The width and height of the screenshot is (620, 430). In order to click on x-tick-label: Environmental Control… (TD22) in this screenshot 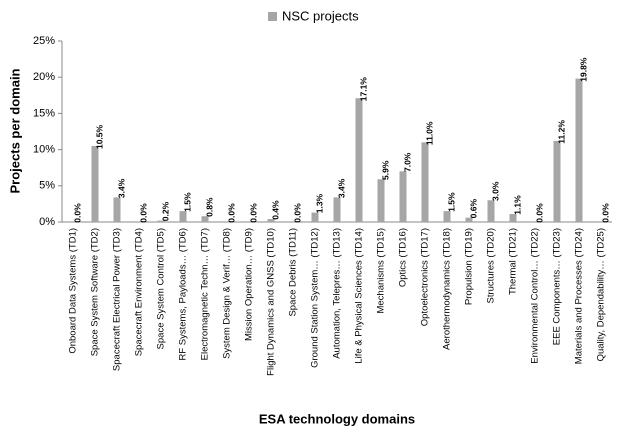, I will do `click(535, 296)`.